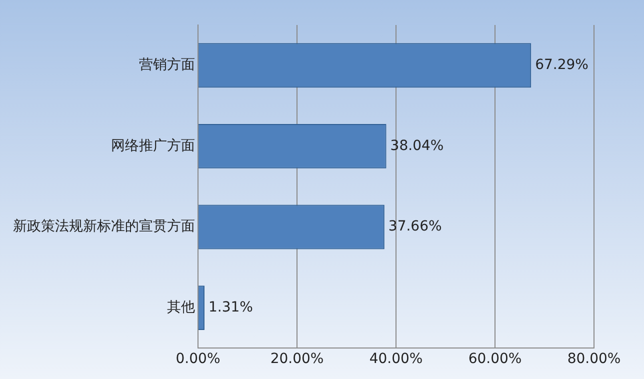 The width and height of the screenshot is (644, 379). Describe the element at coordinates (230, 307) in the screenshot. I see `data-label: 1.31%` at that location.